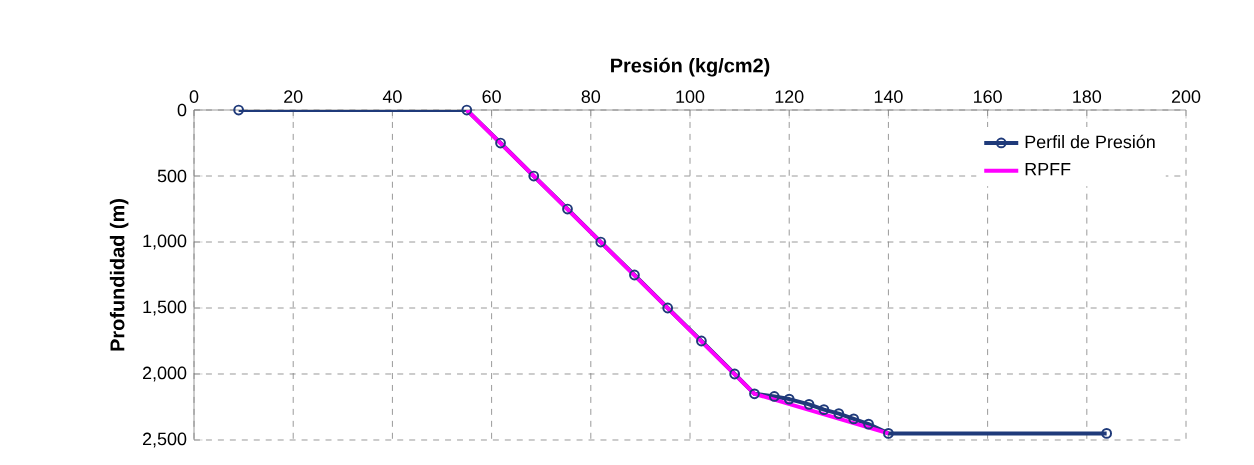  I want to click on y-tick-label: 1,500, so click(165, 308).